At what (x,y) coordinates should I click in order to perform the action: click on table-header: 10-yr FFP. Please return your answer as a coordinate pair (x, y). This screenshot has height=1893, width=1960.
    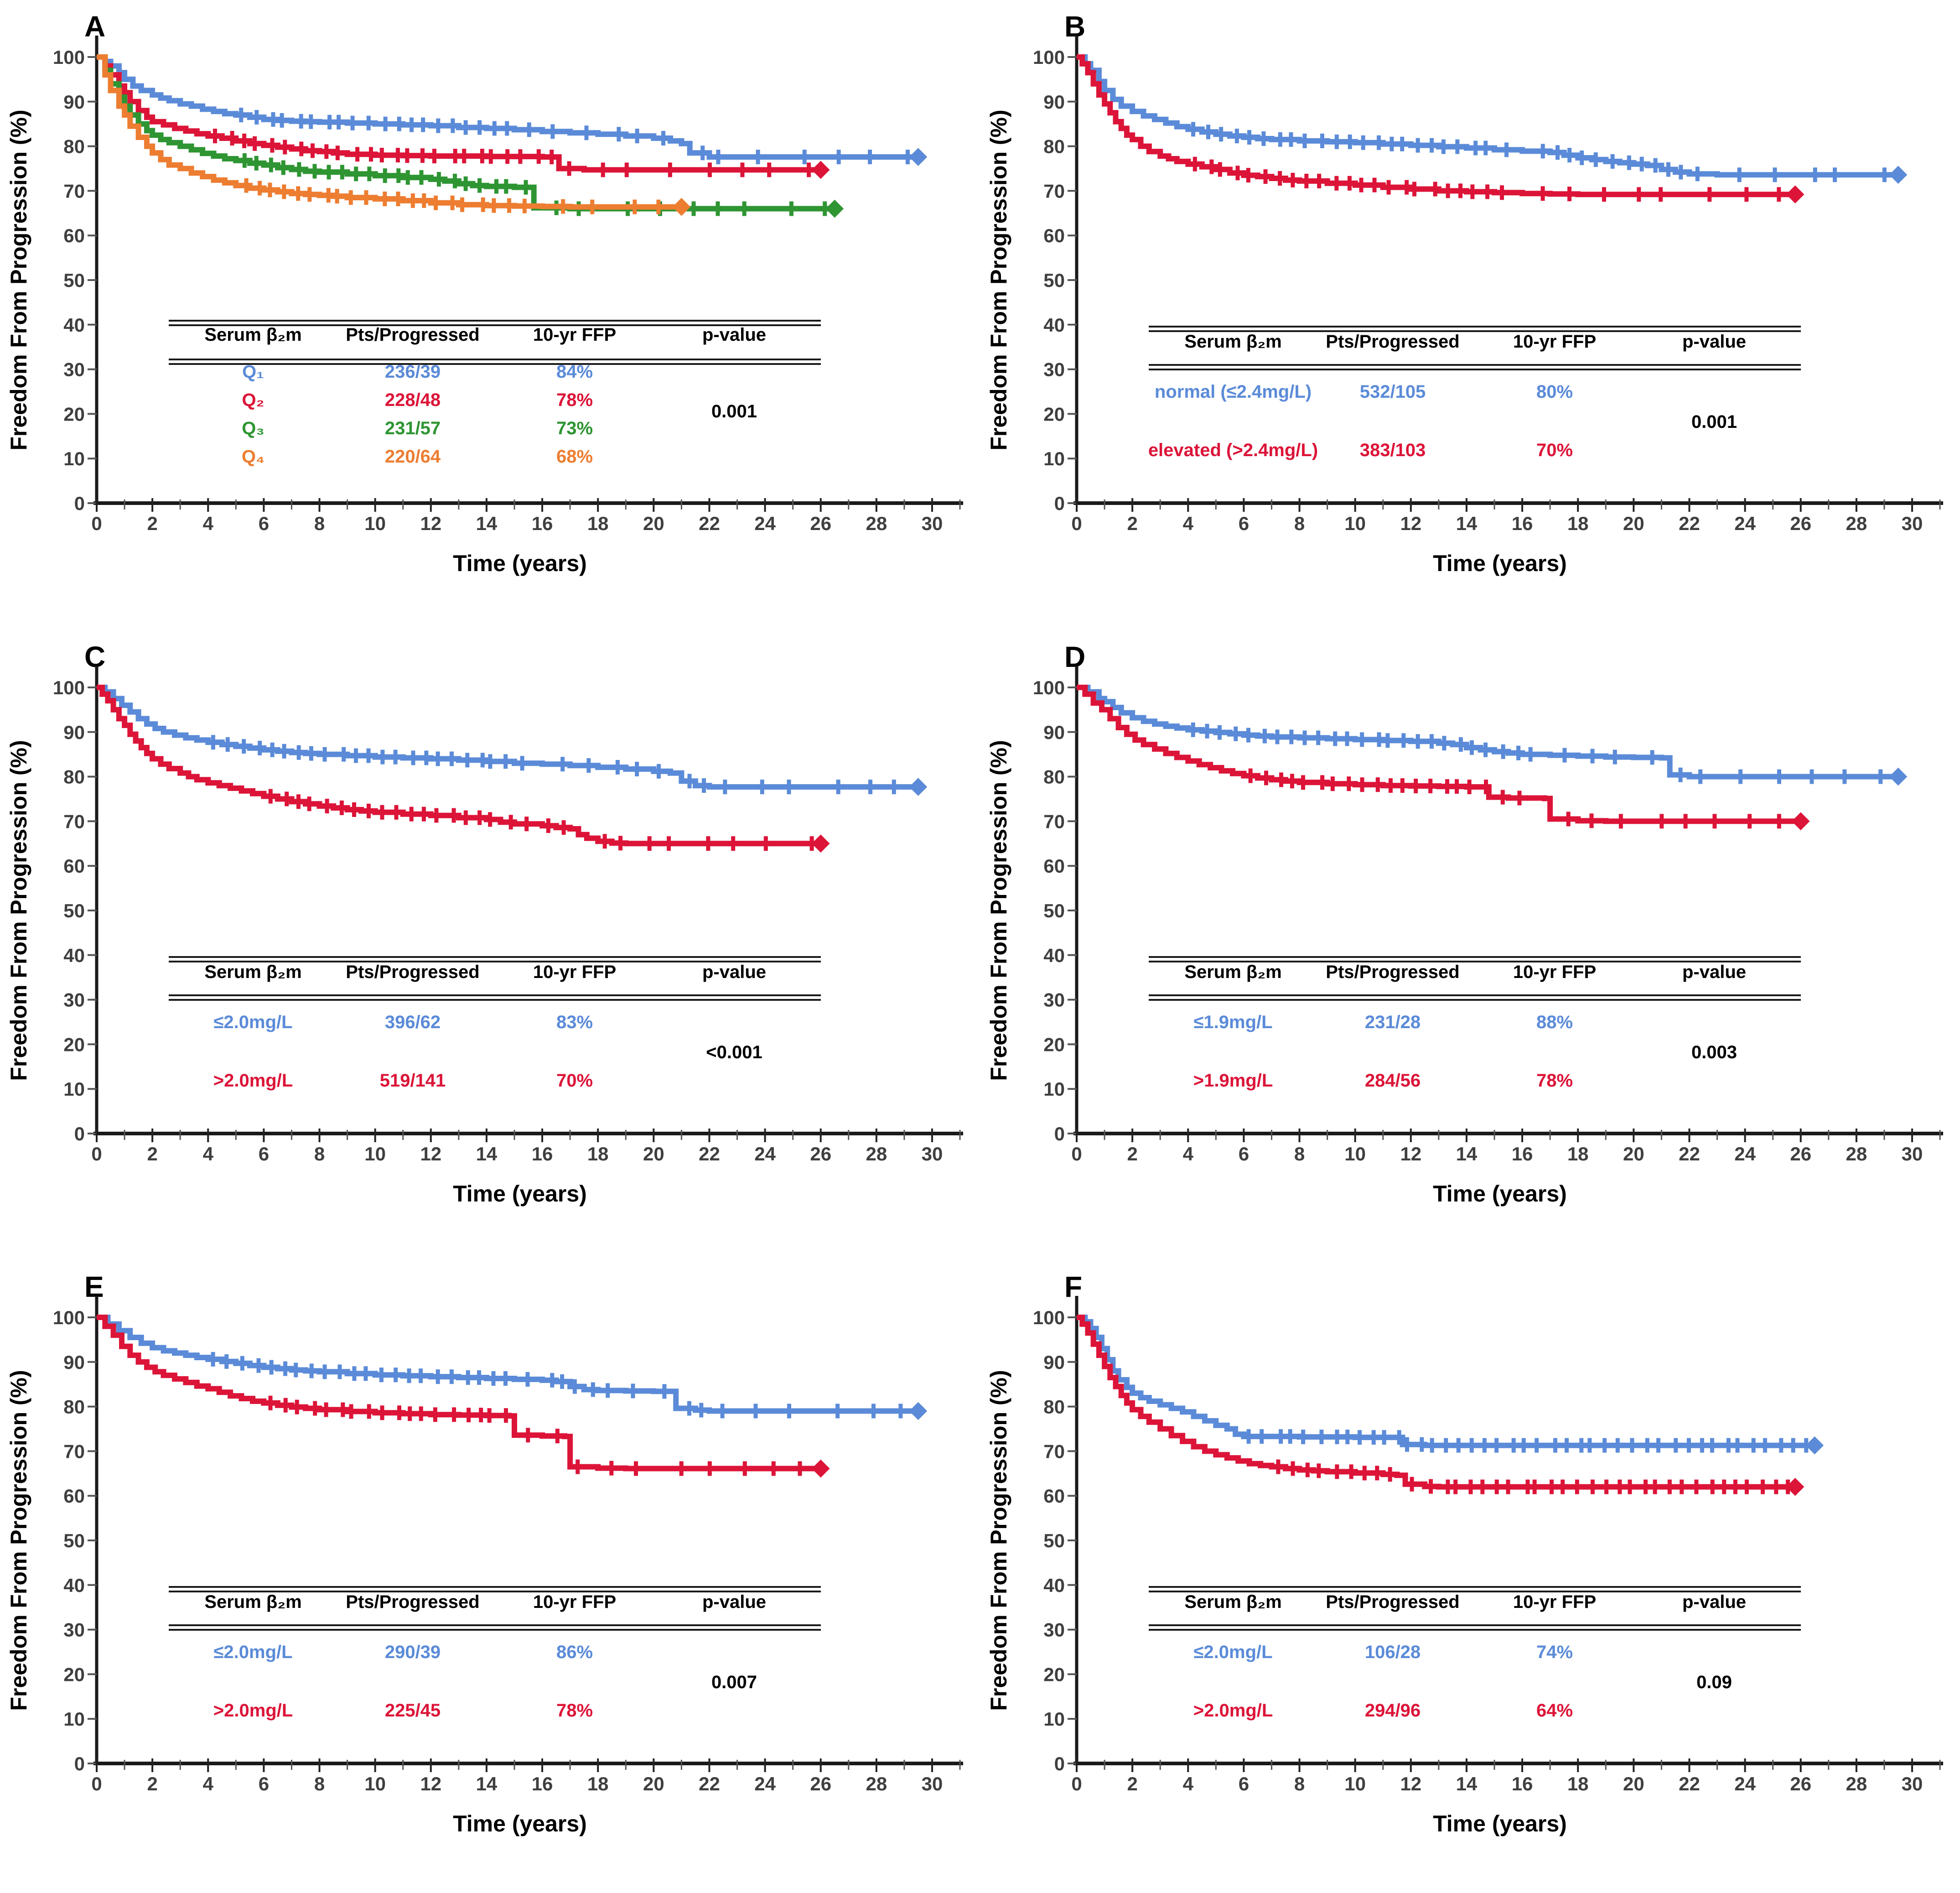
    Looking at the image, I should click on (574, 1602).